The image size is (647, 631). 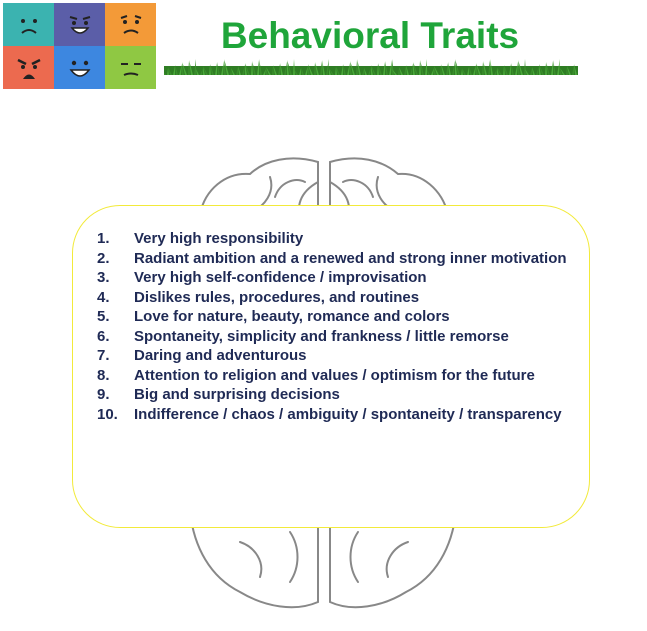 What do you see at coordinates (371, 67) in the screenshot?
I see `grass-divider-image` at bounding box center [371, 67].